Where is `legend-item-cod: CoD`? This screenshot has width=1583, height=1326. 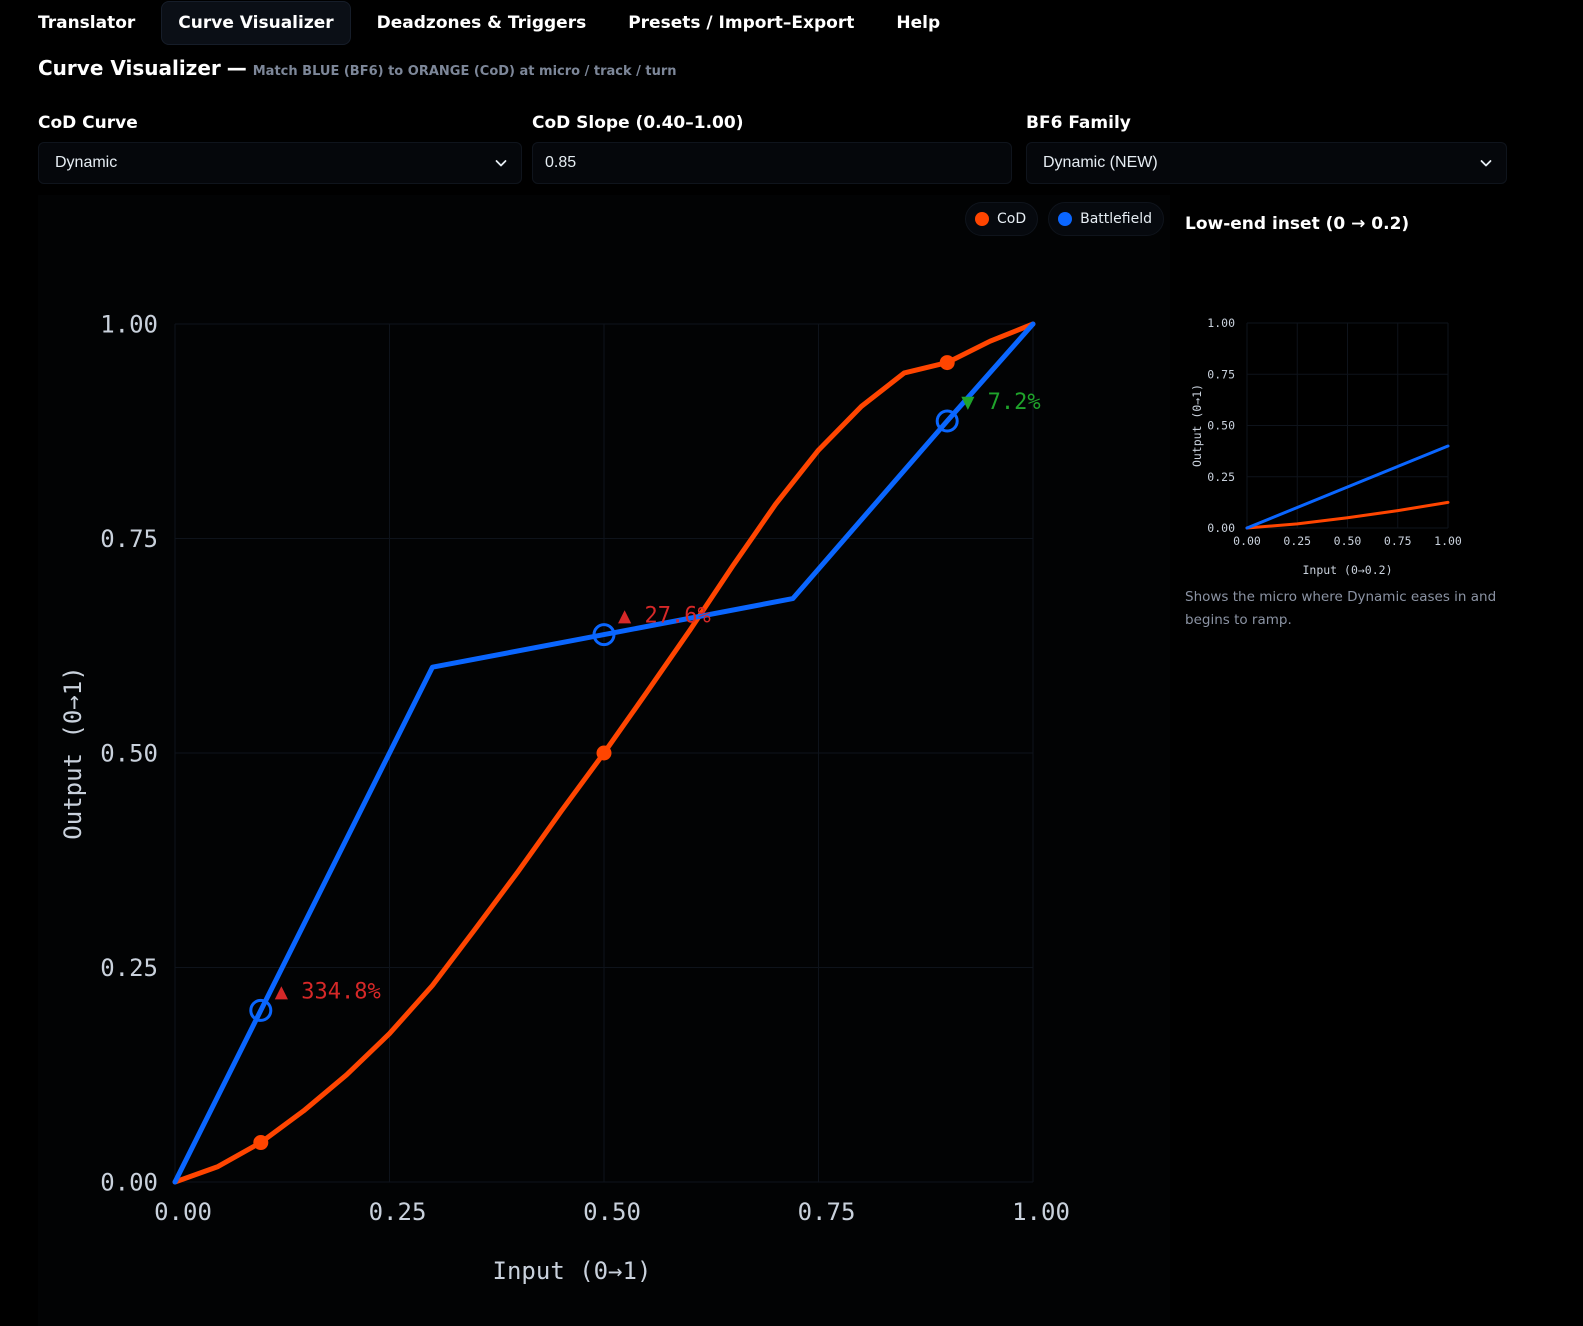 legend-item-cod: CoD is located at coordinates (1002, 219).